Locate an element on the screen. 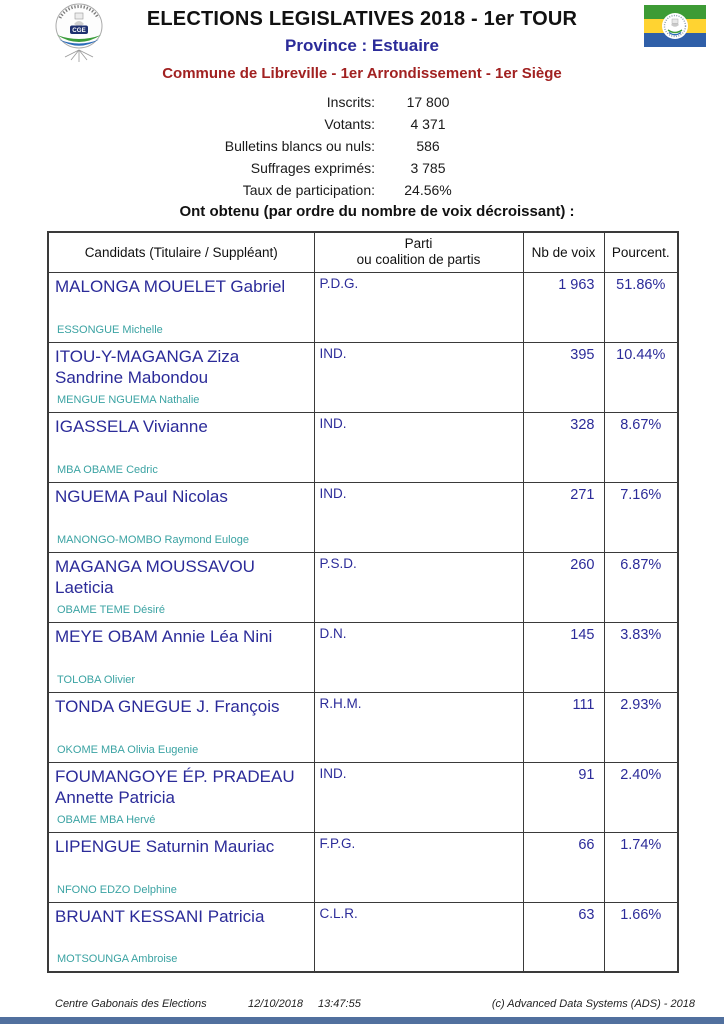  votes-cell: 111 is located at coordinates (563, 727).